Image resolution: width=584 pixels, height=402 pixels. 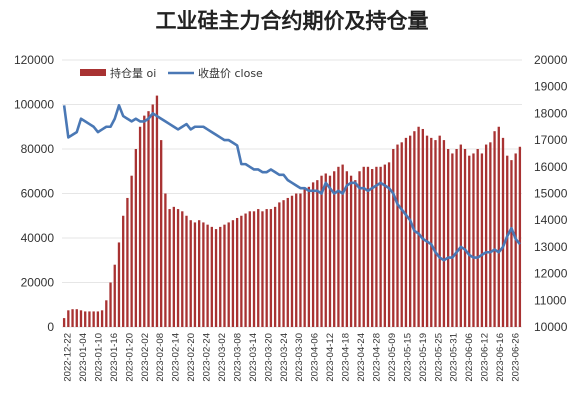 I want to click on x-tick-label: 2023-03-20, so click(x=268, y=357).